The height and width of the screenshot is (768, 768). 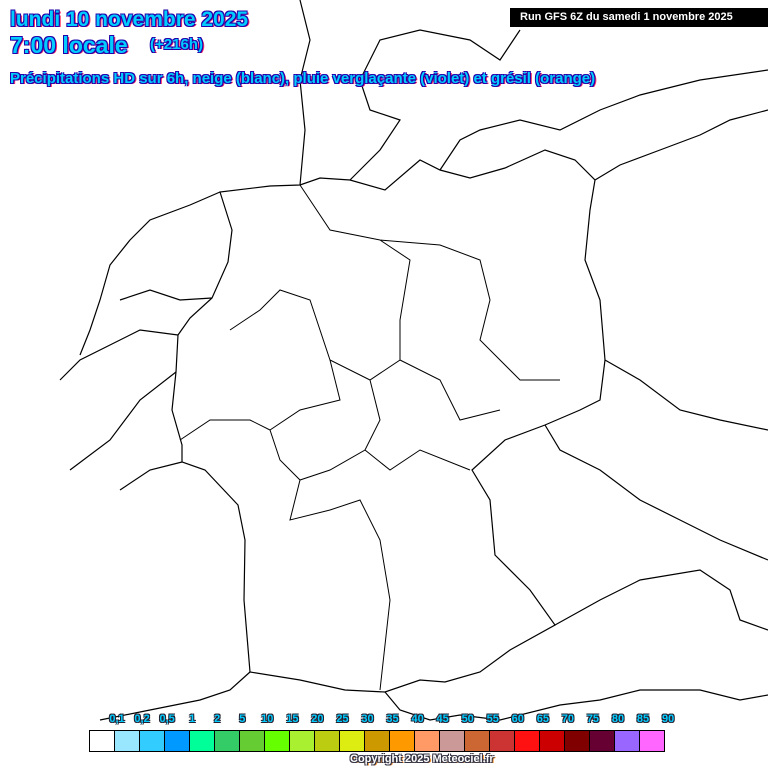 I want to click on legend-label: 85, so click(x=643, y=719).